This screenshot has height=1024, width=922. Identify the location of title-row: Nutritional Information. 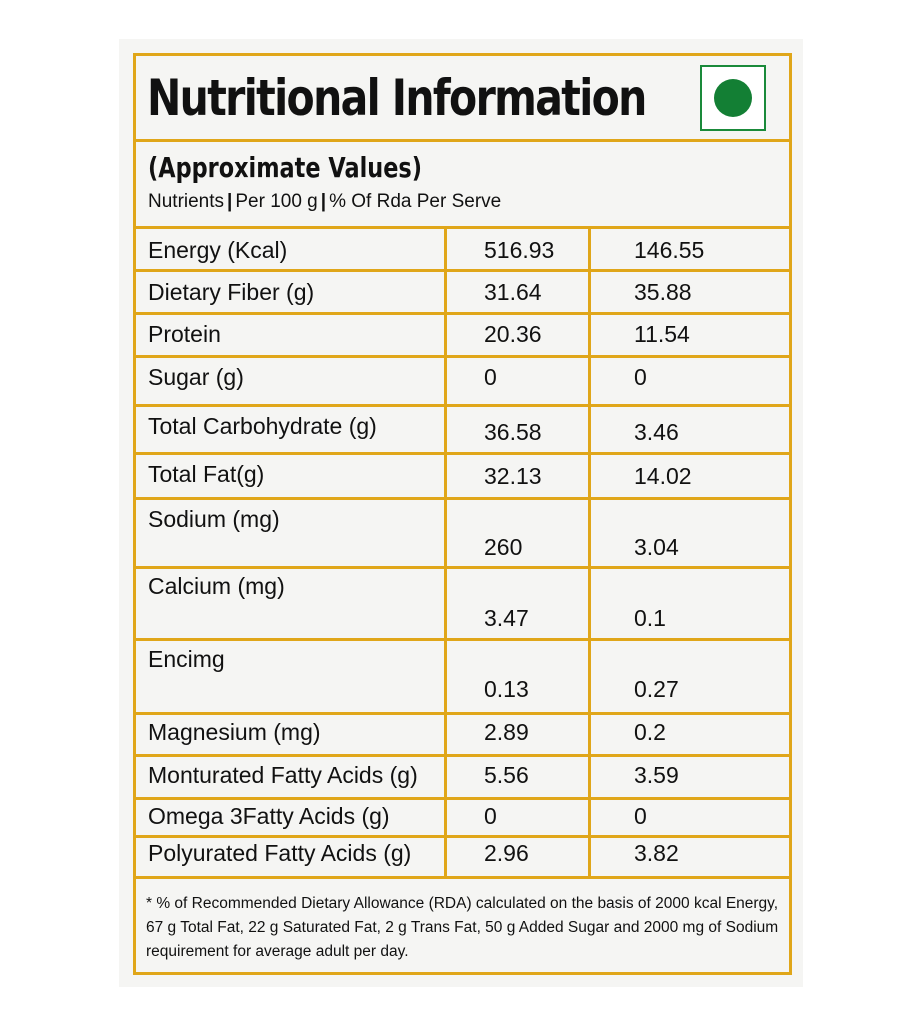
(462, 99).